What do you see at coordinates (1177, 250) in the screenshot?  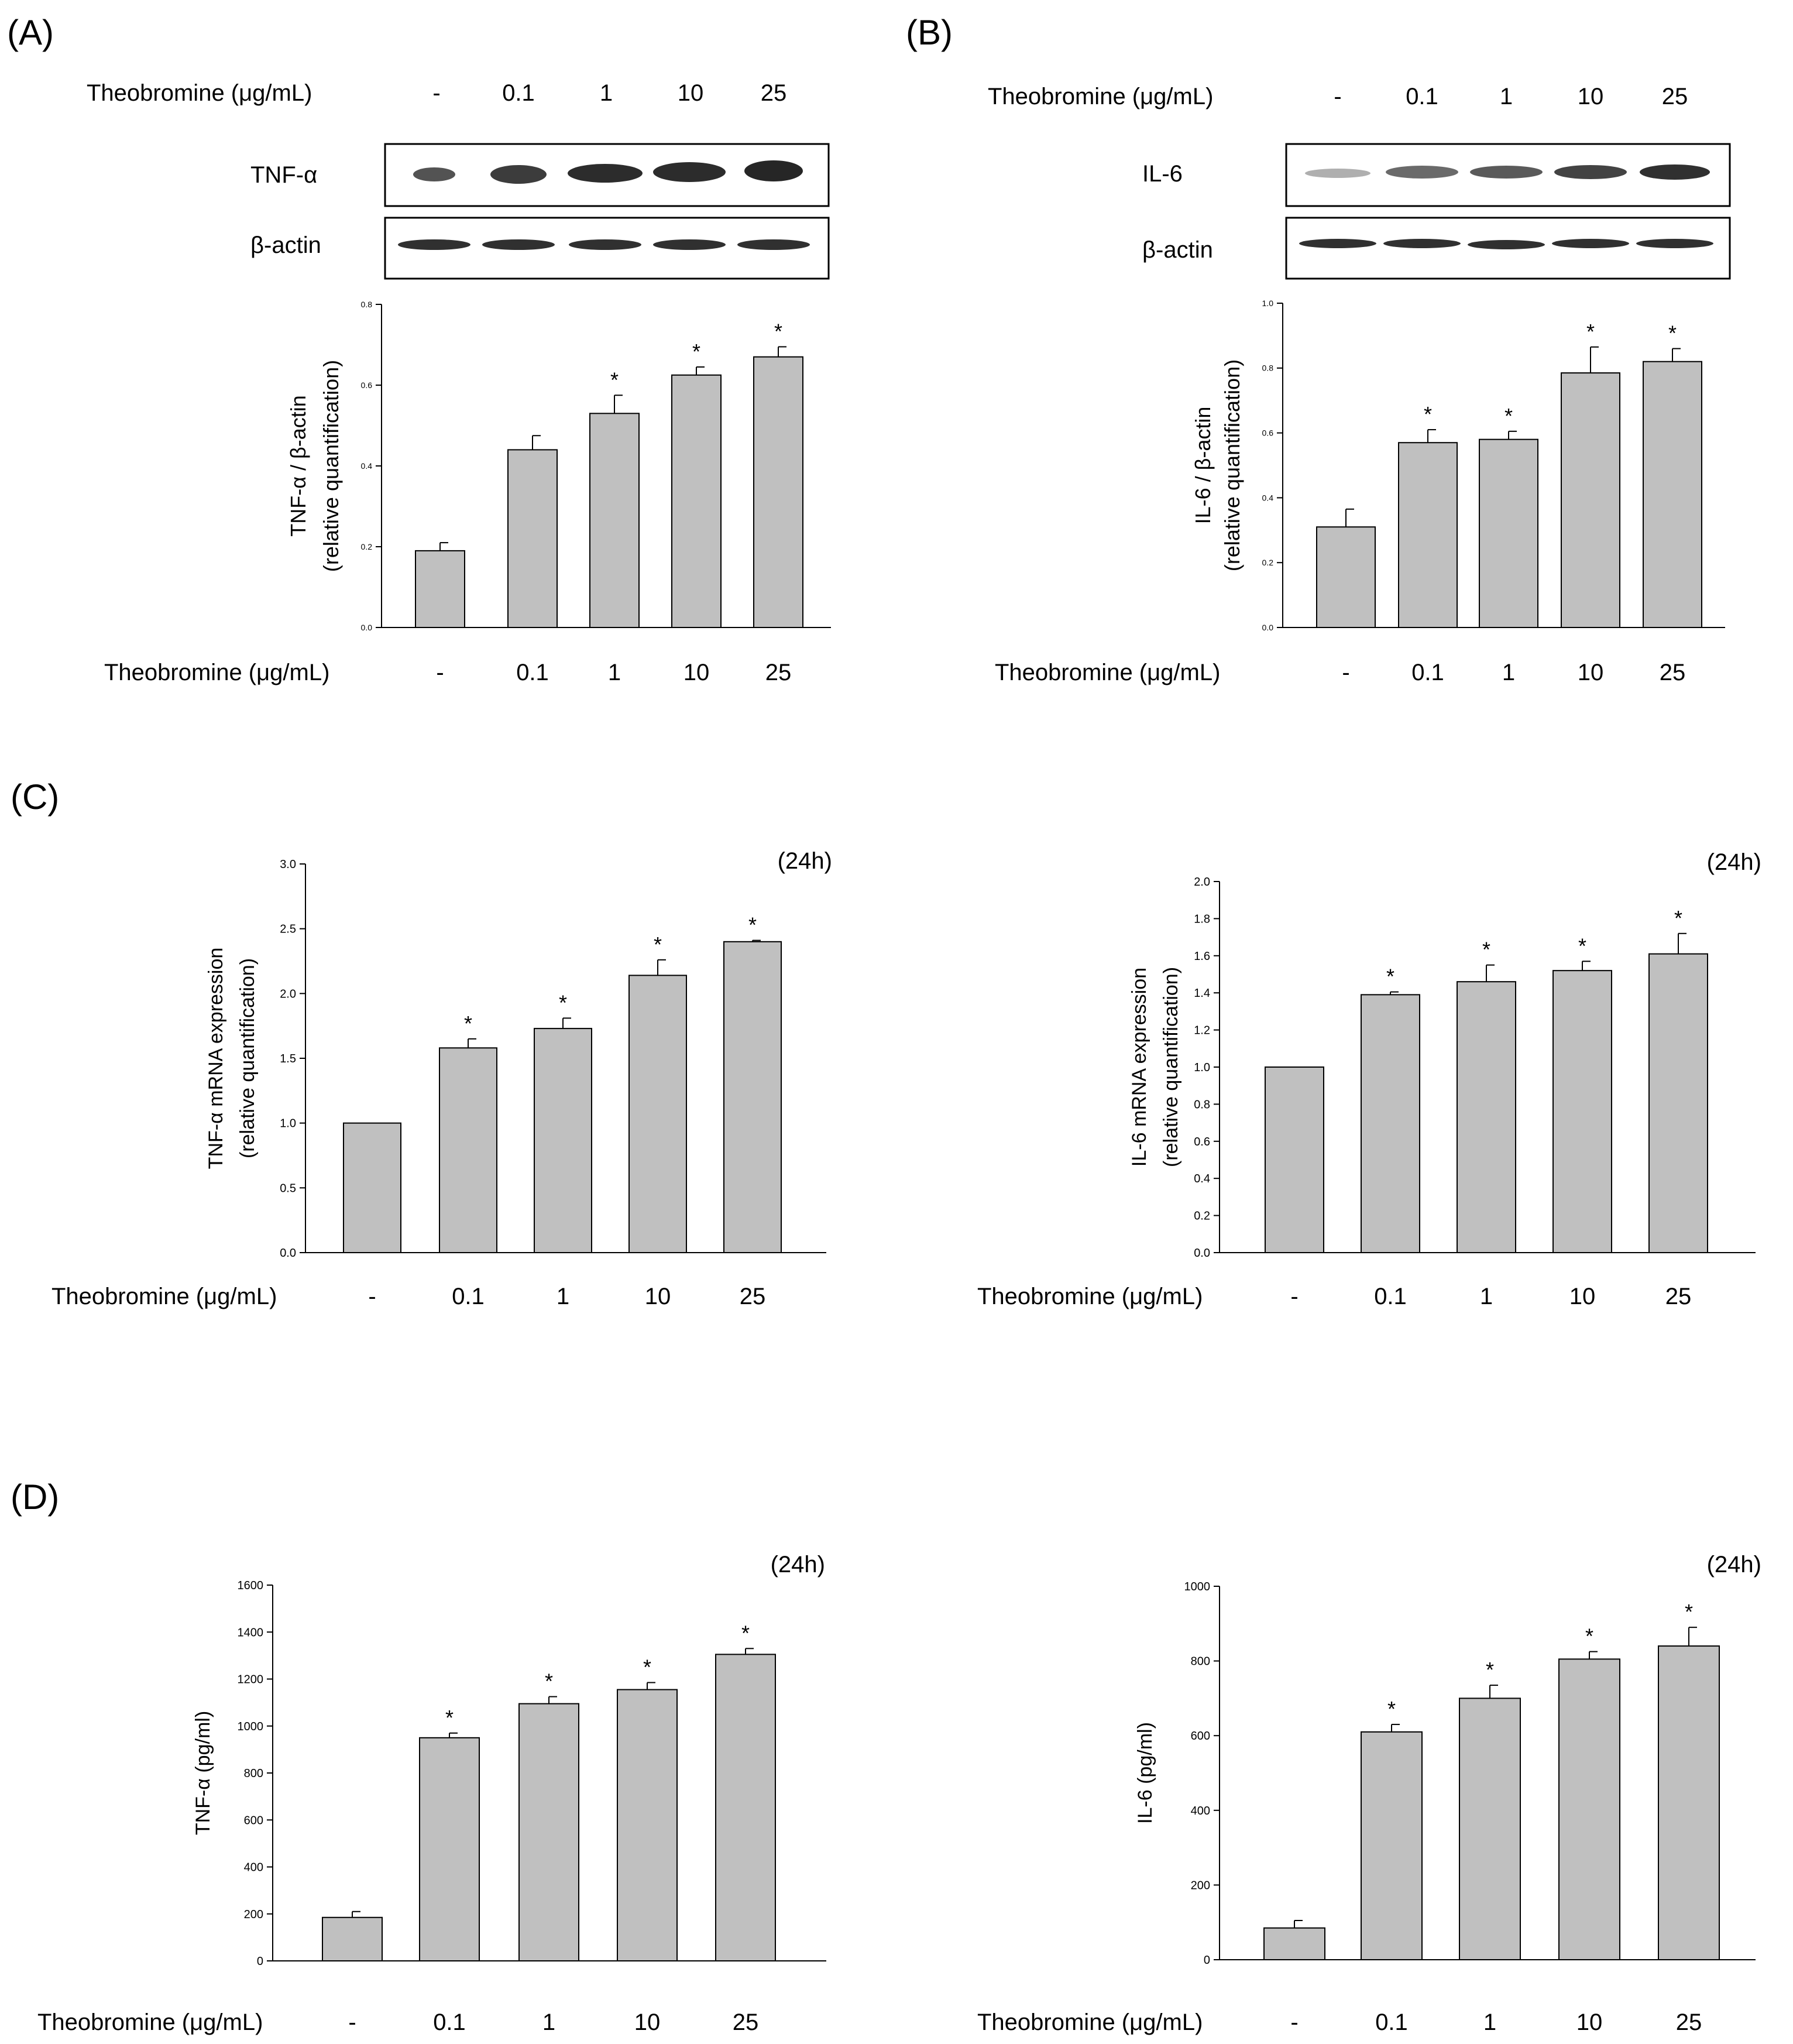 I see `blot-b-loading-label: β-actin` at bounding box center [1177, 250].